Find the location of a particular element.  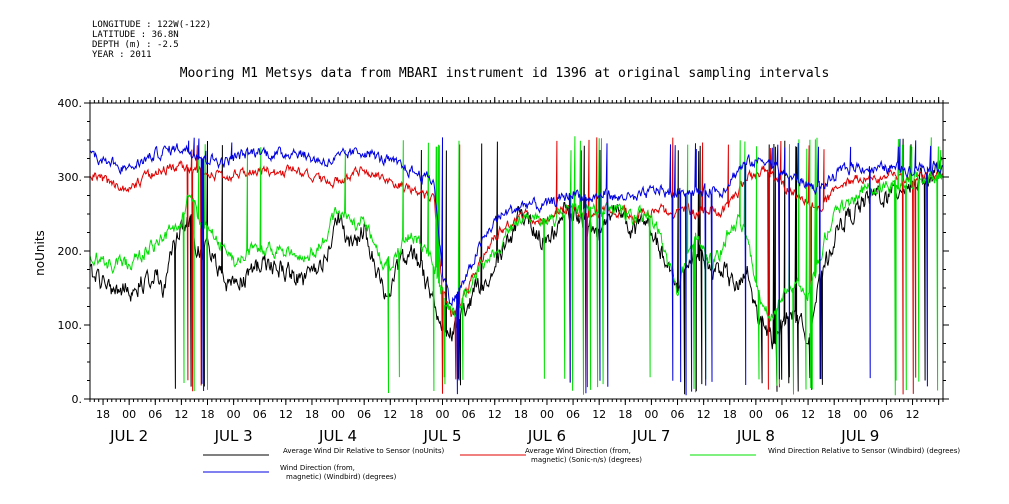

y-tick-label: 200. is located at coordinates (70, 251).